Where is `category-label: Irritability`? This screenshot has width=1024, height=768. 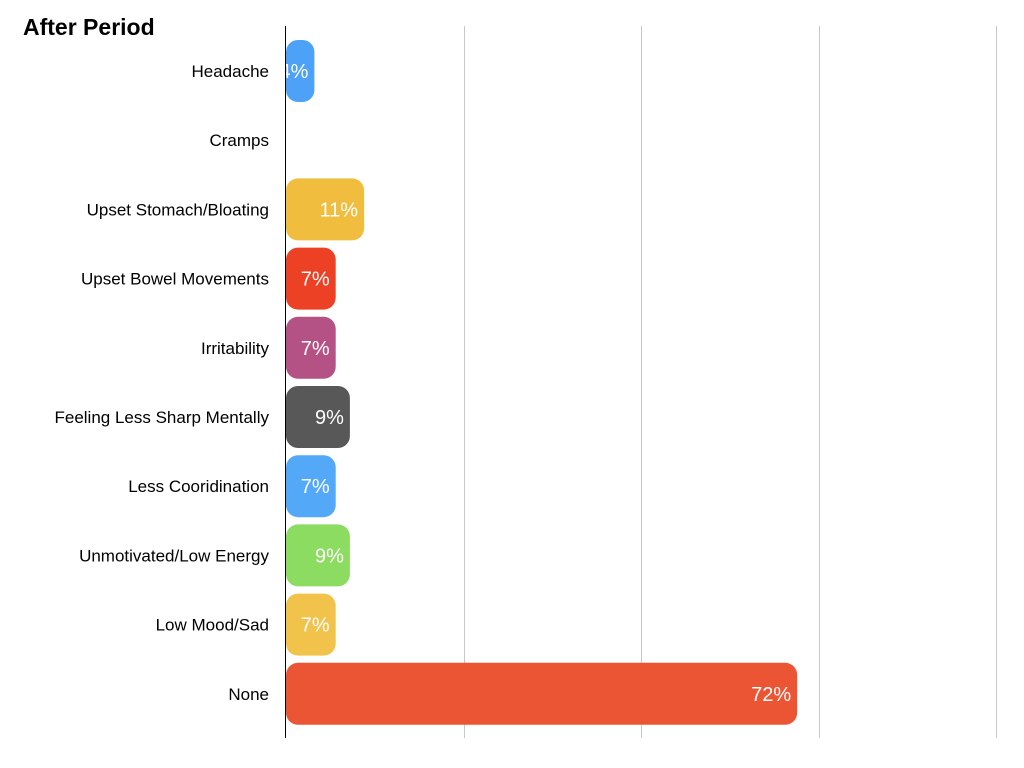
category-label: Irritability is located at coordinates (235, 348).